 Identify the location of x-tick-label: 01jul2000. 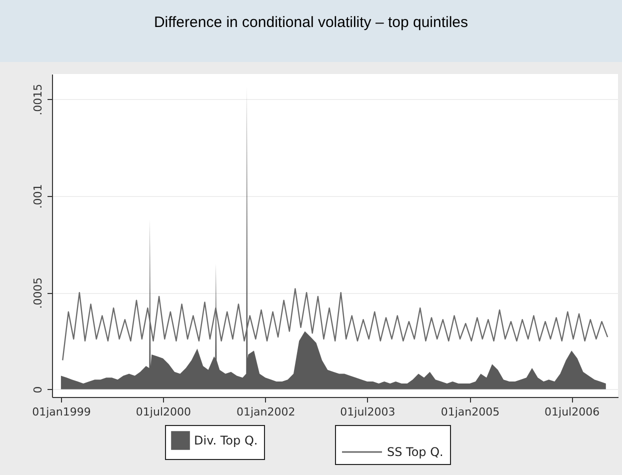
(163, 412).